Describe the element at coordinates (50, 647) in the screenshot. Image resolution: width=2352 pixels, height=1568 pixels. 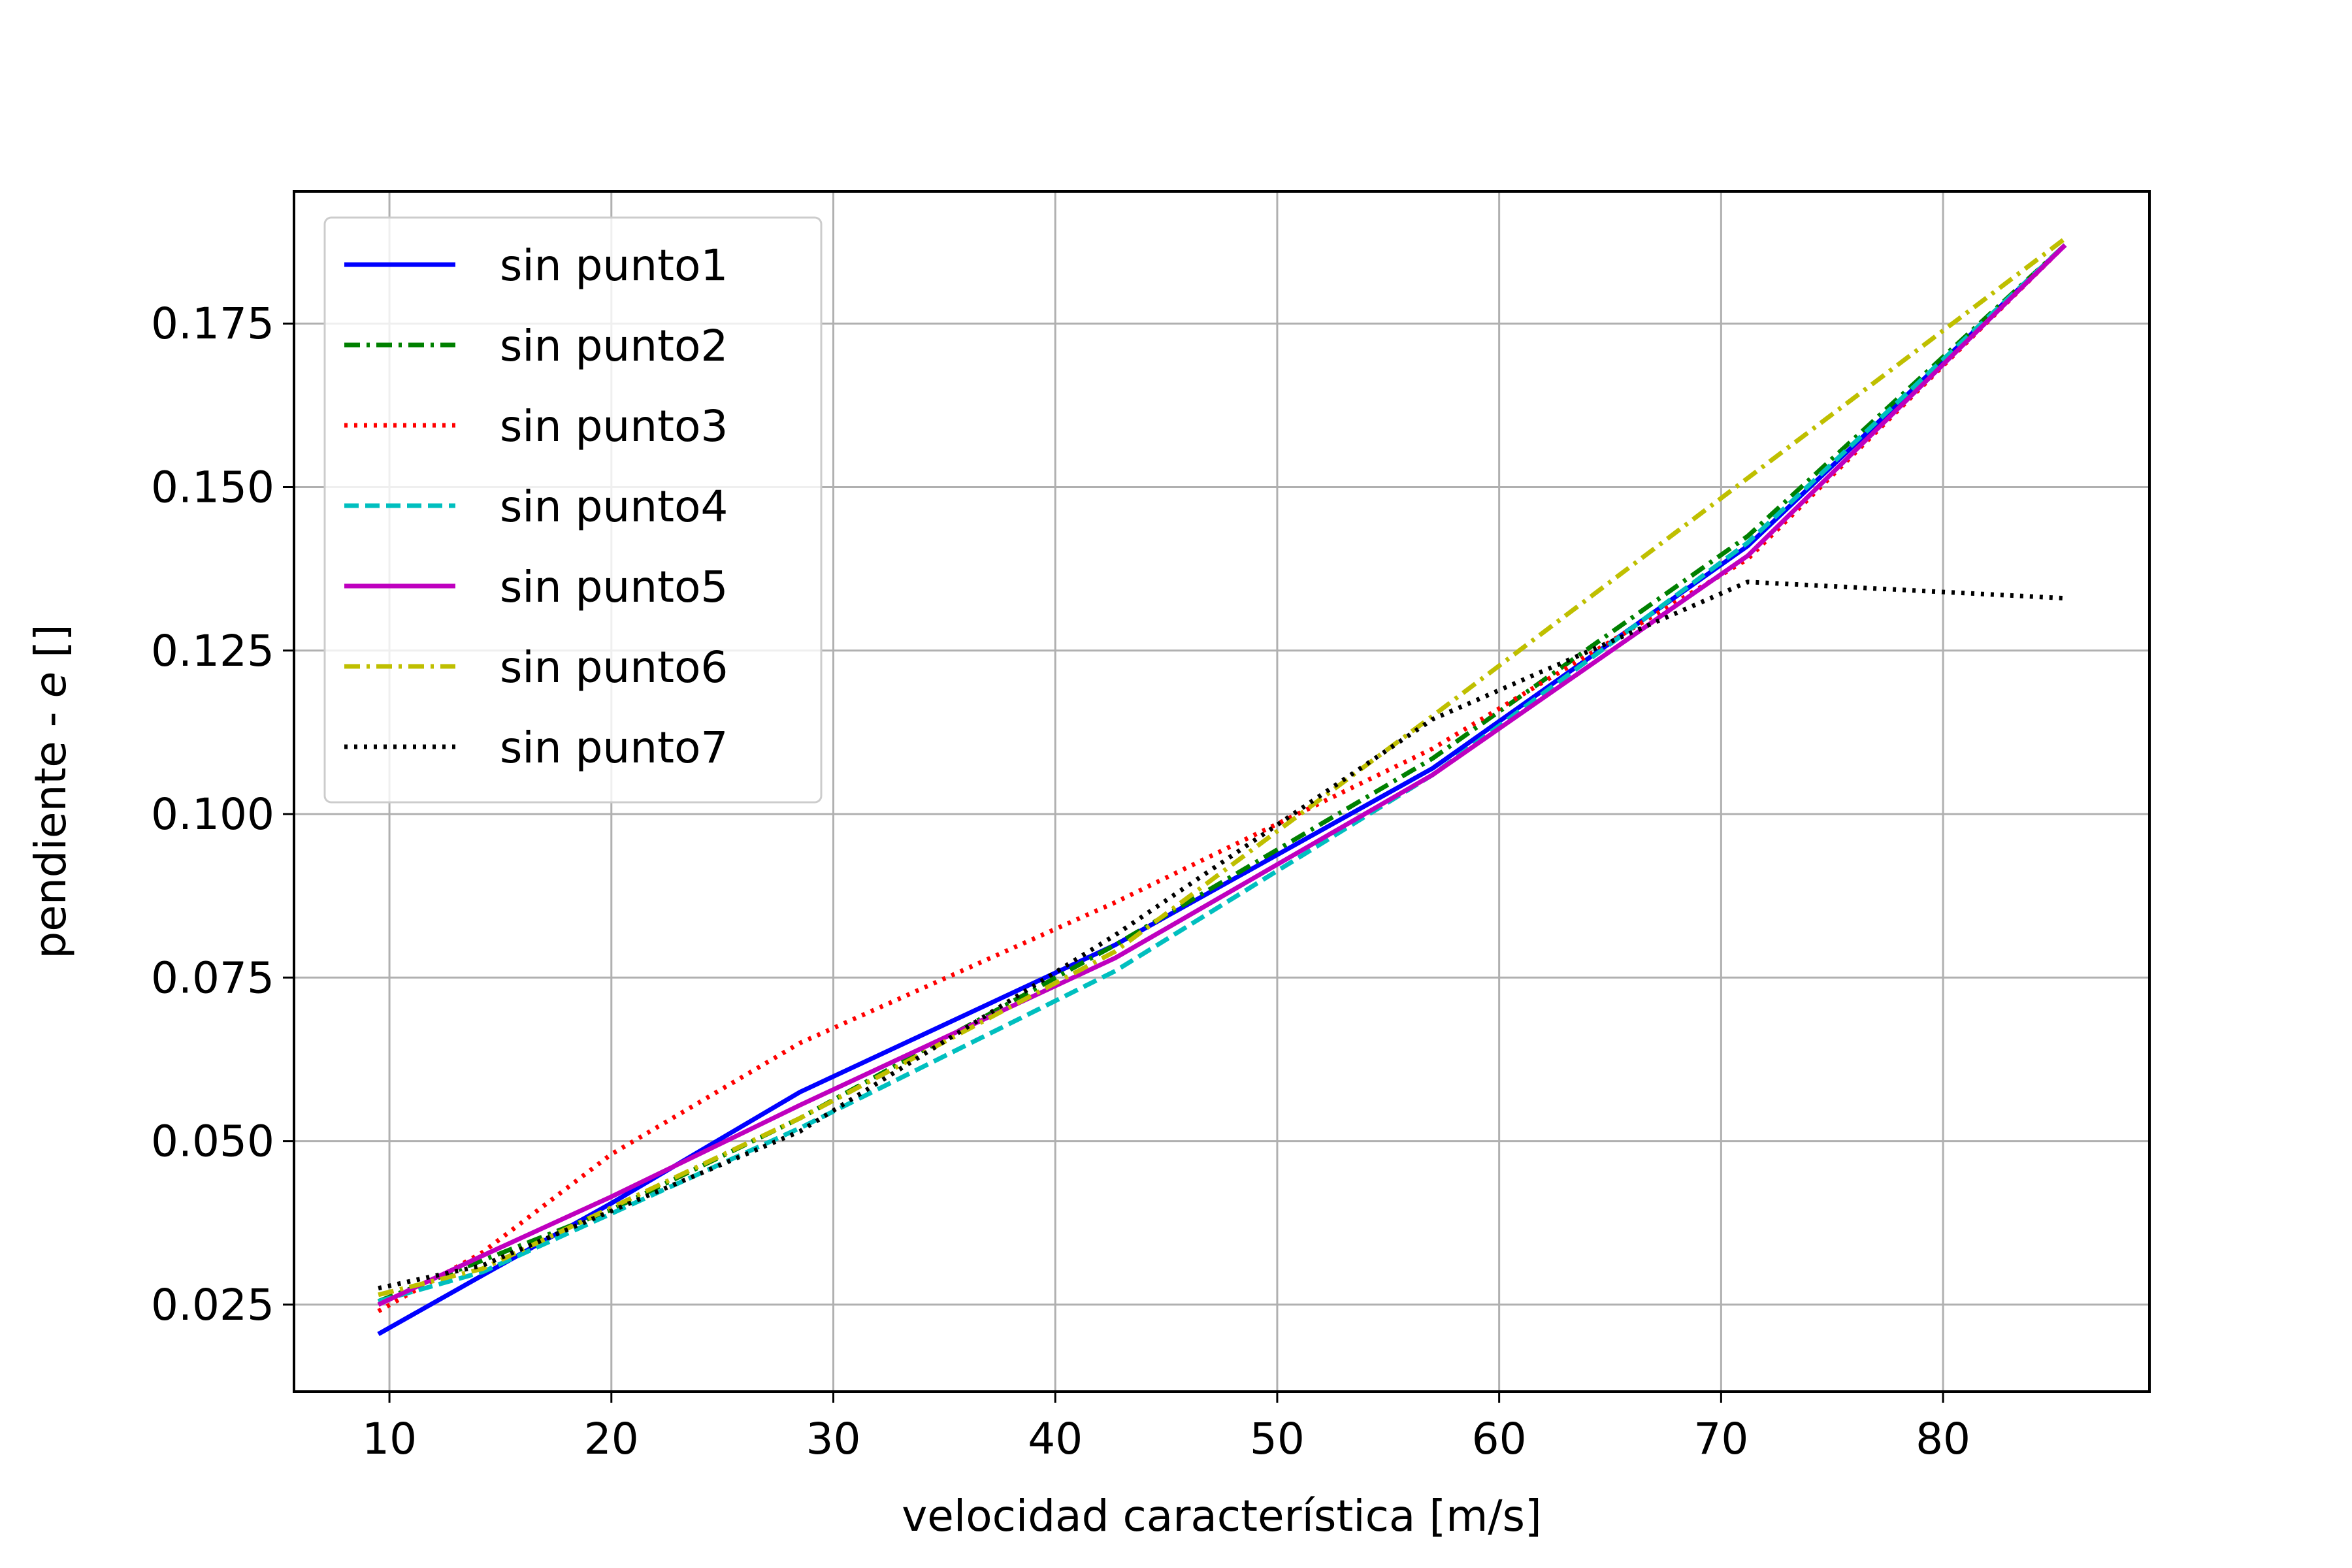
I see `y-axis-label-tail: []` at that location.